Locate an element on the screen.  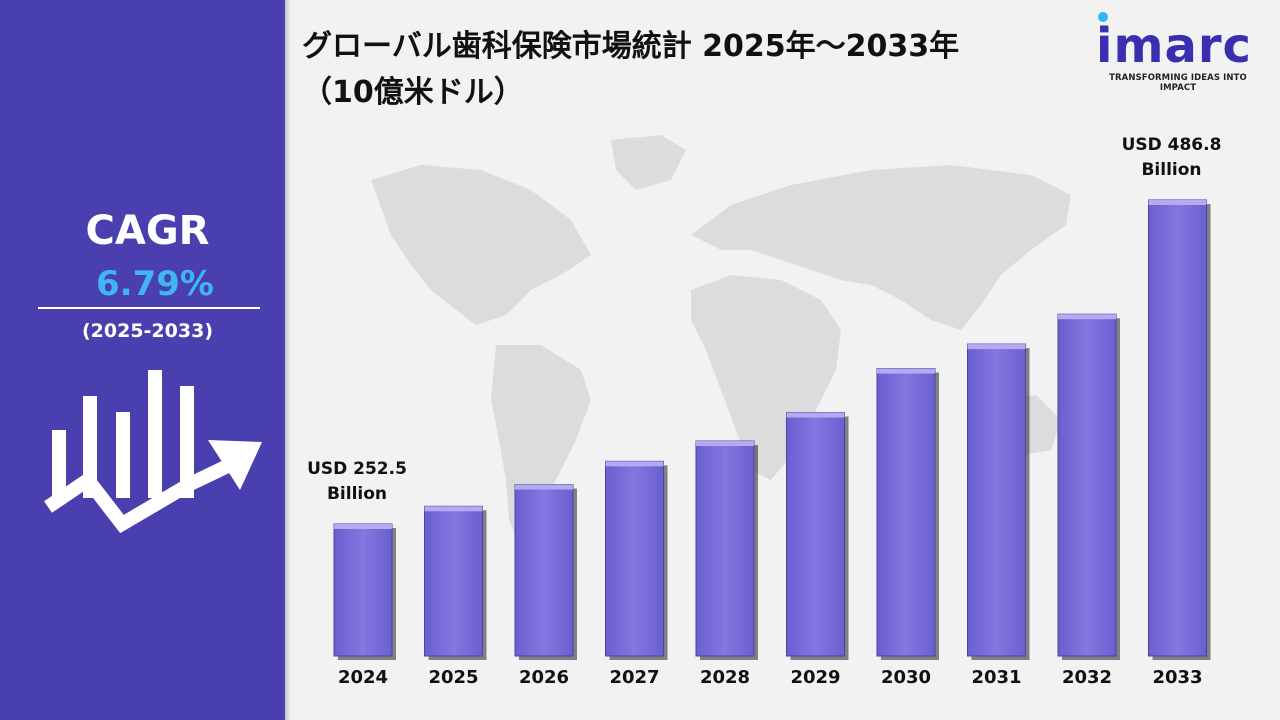
cagr-divider is located at coordinates (149, 308).